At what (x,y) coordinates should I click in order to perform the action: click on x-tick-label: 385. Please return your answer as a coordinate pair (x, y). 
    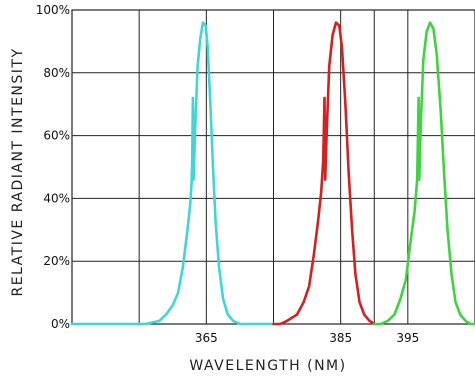
    Looking at the image, I should click on (340, 338).